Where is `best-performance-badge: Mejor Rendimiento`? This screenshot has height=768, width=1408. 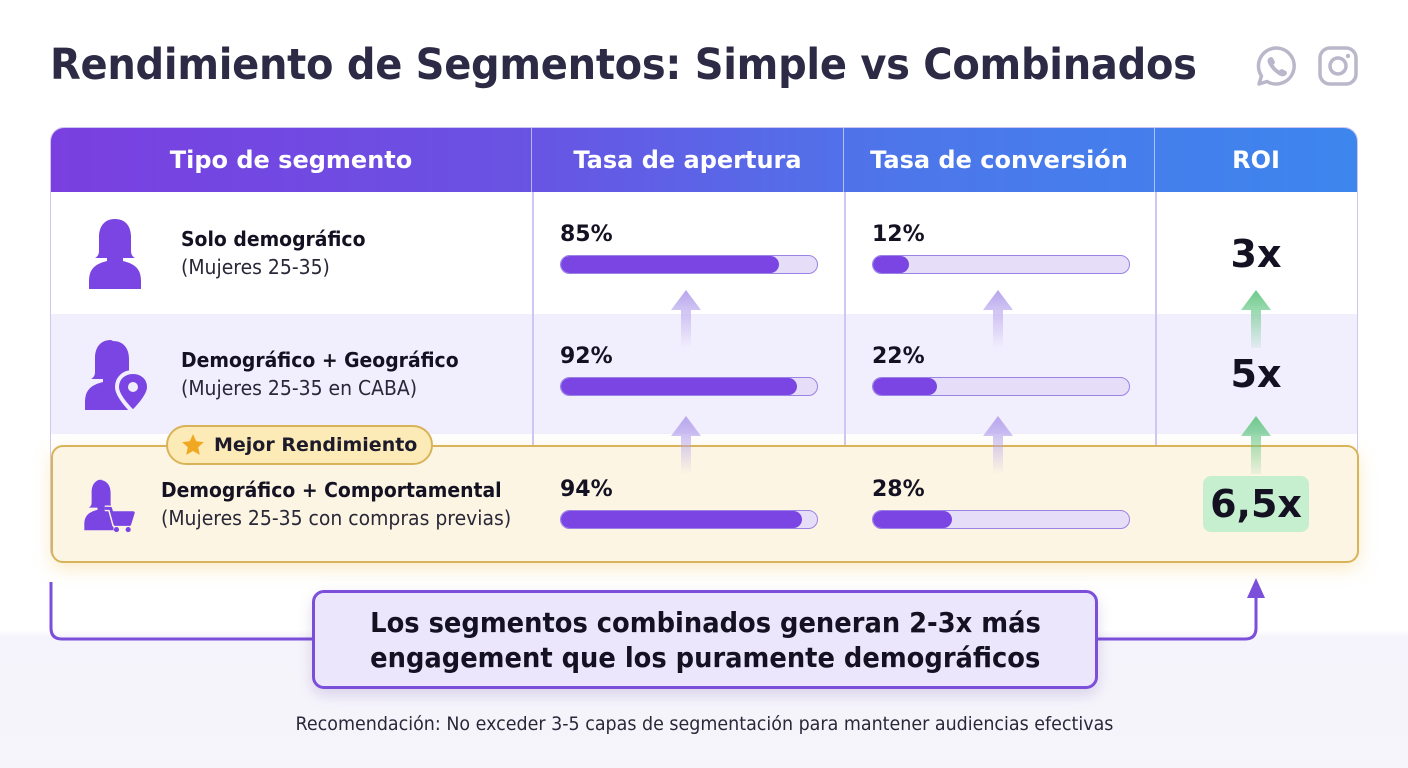 best-performance-badge: Mejor Rendimiento is located at coordinates (300, 445).